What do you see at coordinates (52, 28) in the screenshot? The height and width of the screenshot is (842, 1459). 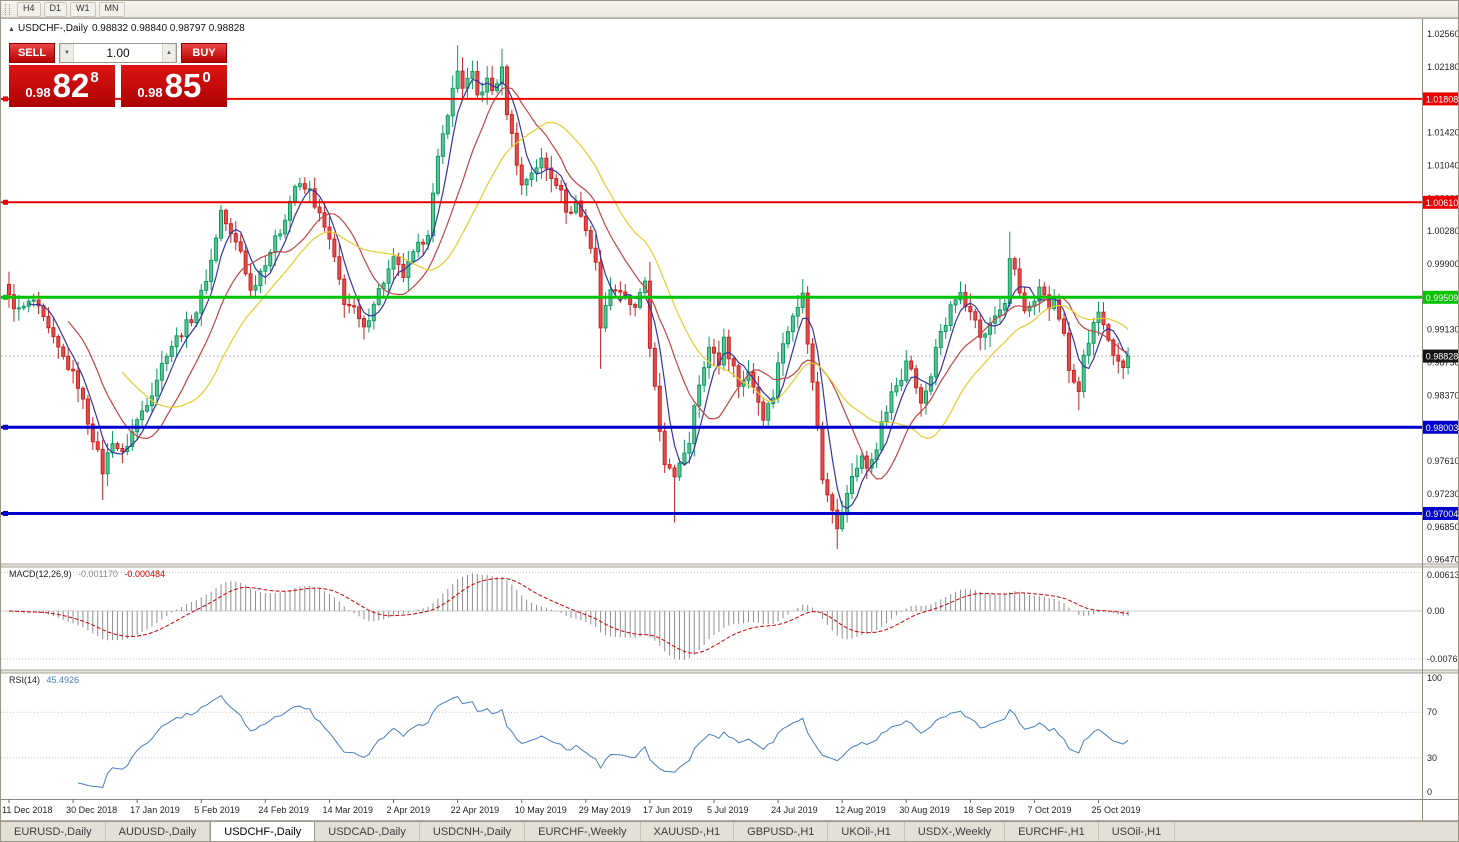 I see `chart-symbol-period: USDCHF-,Daily` at bounding box center [52, 28].